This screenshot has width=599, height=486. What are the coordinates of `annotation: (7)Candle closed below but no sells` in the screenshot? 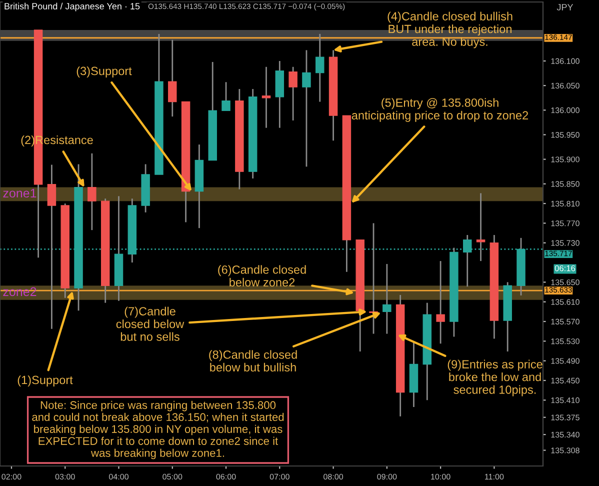 It's located at (150, 323).